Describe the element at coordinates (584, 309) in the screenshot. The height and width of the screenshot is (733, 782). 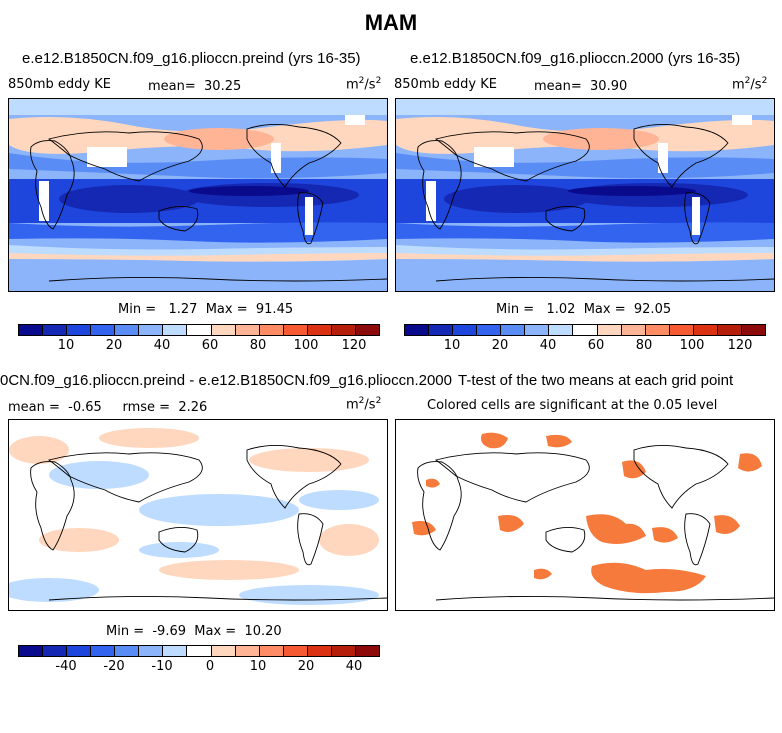
I see `minmax-2000: Min = 1.02 Max = 92.05` at that location.